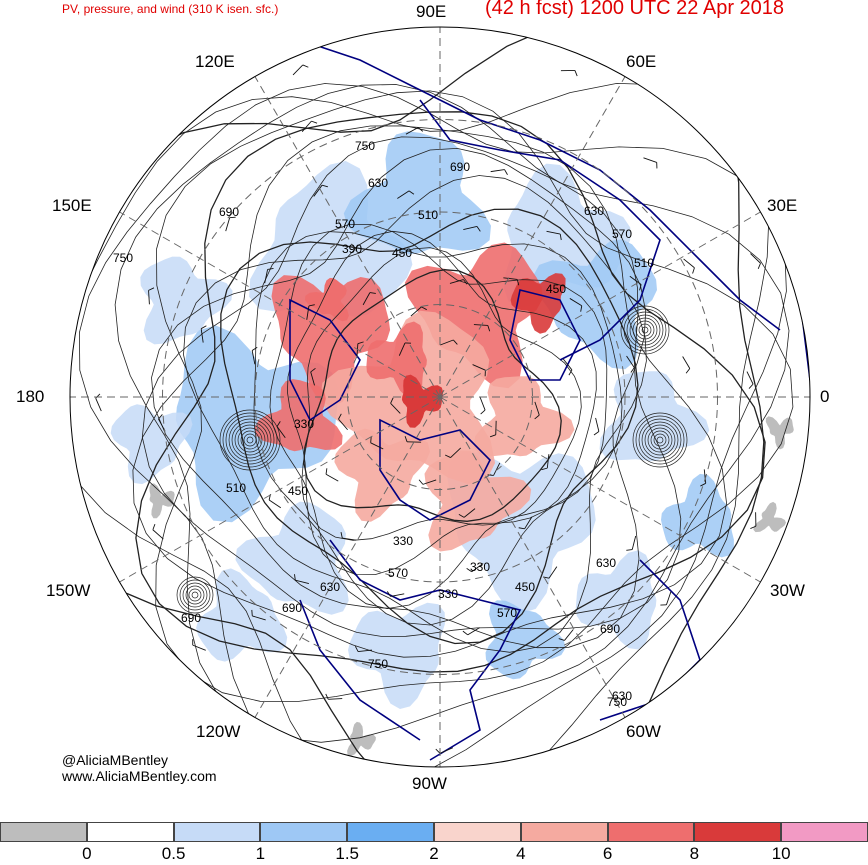  Describe the element at coordinates (607, 853) in the screenshot. I see `colorbar-tick-label: 6` at that location.